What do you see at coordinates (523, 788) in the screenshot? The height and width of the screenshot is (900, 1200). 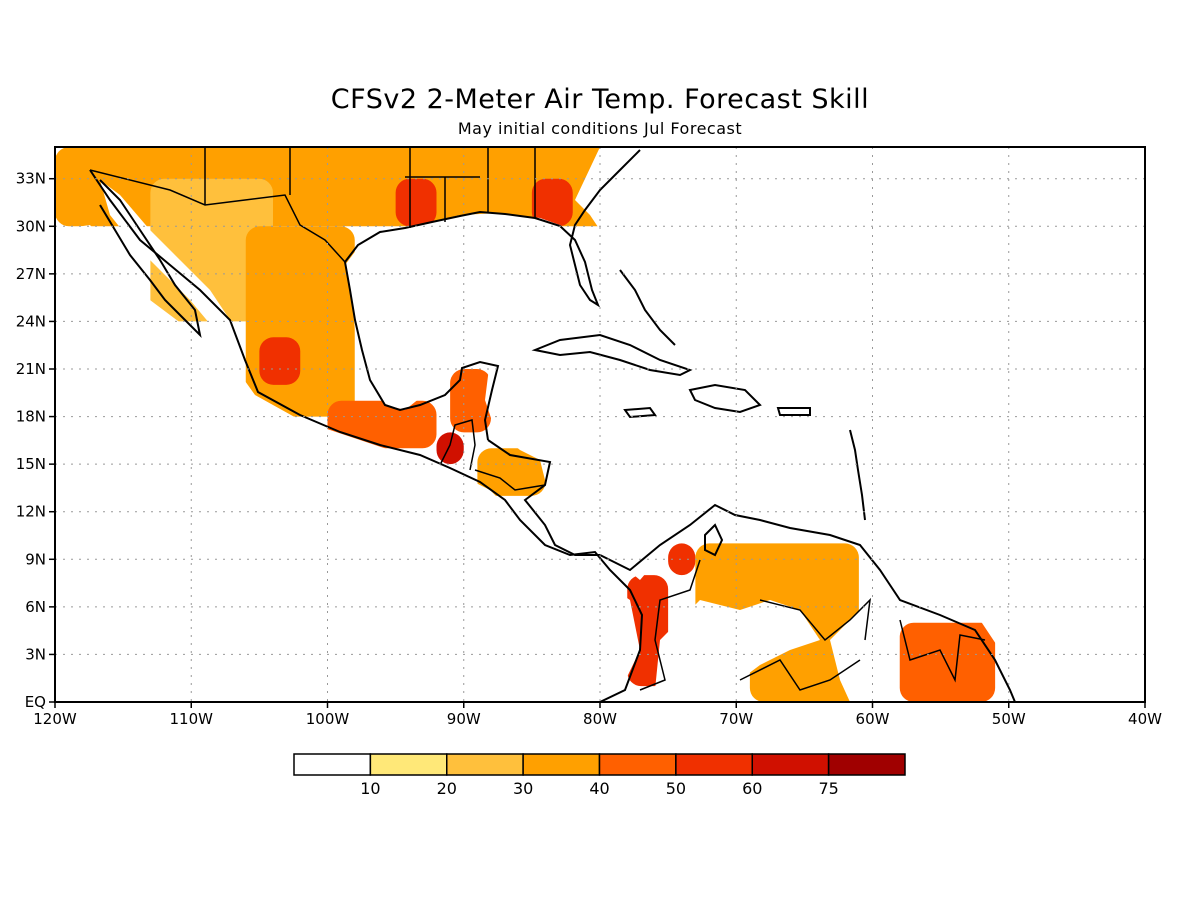 I see `colorbar-label: 30` at bounding box center [523, 788].